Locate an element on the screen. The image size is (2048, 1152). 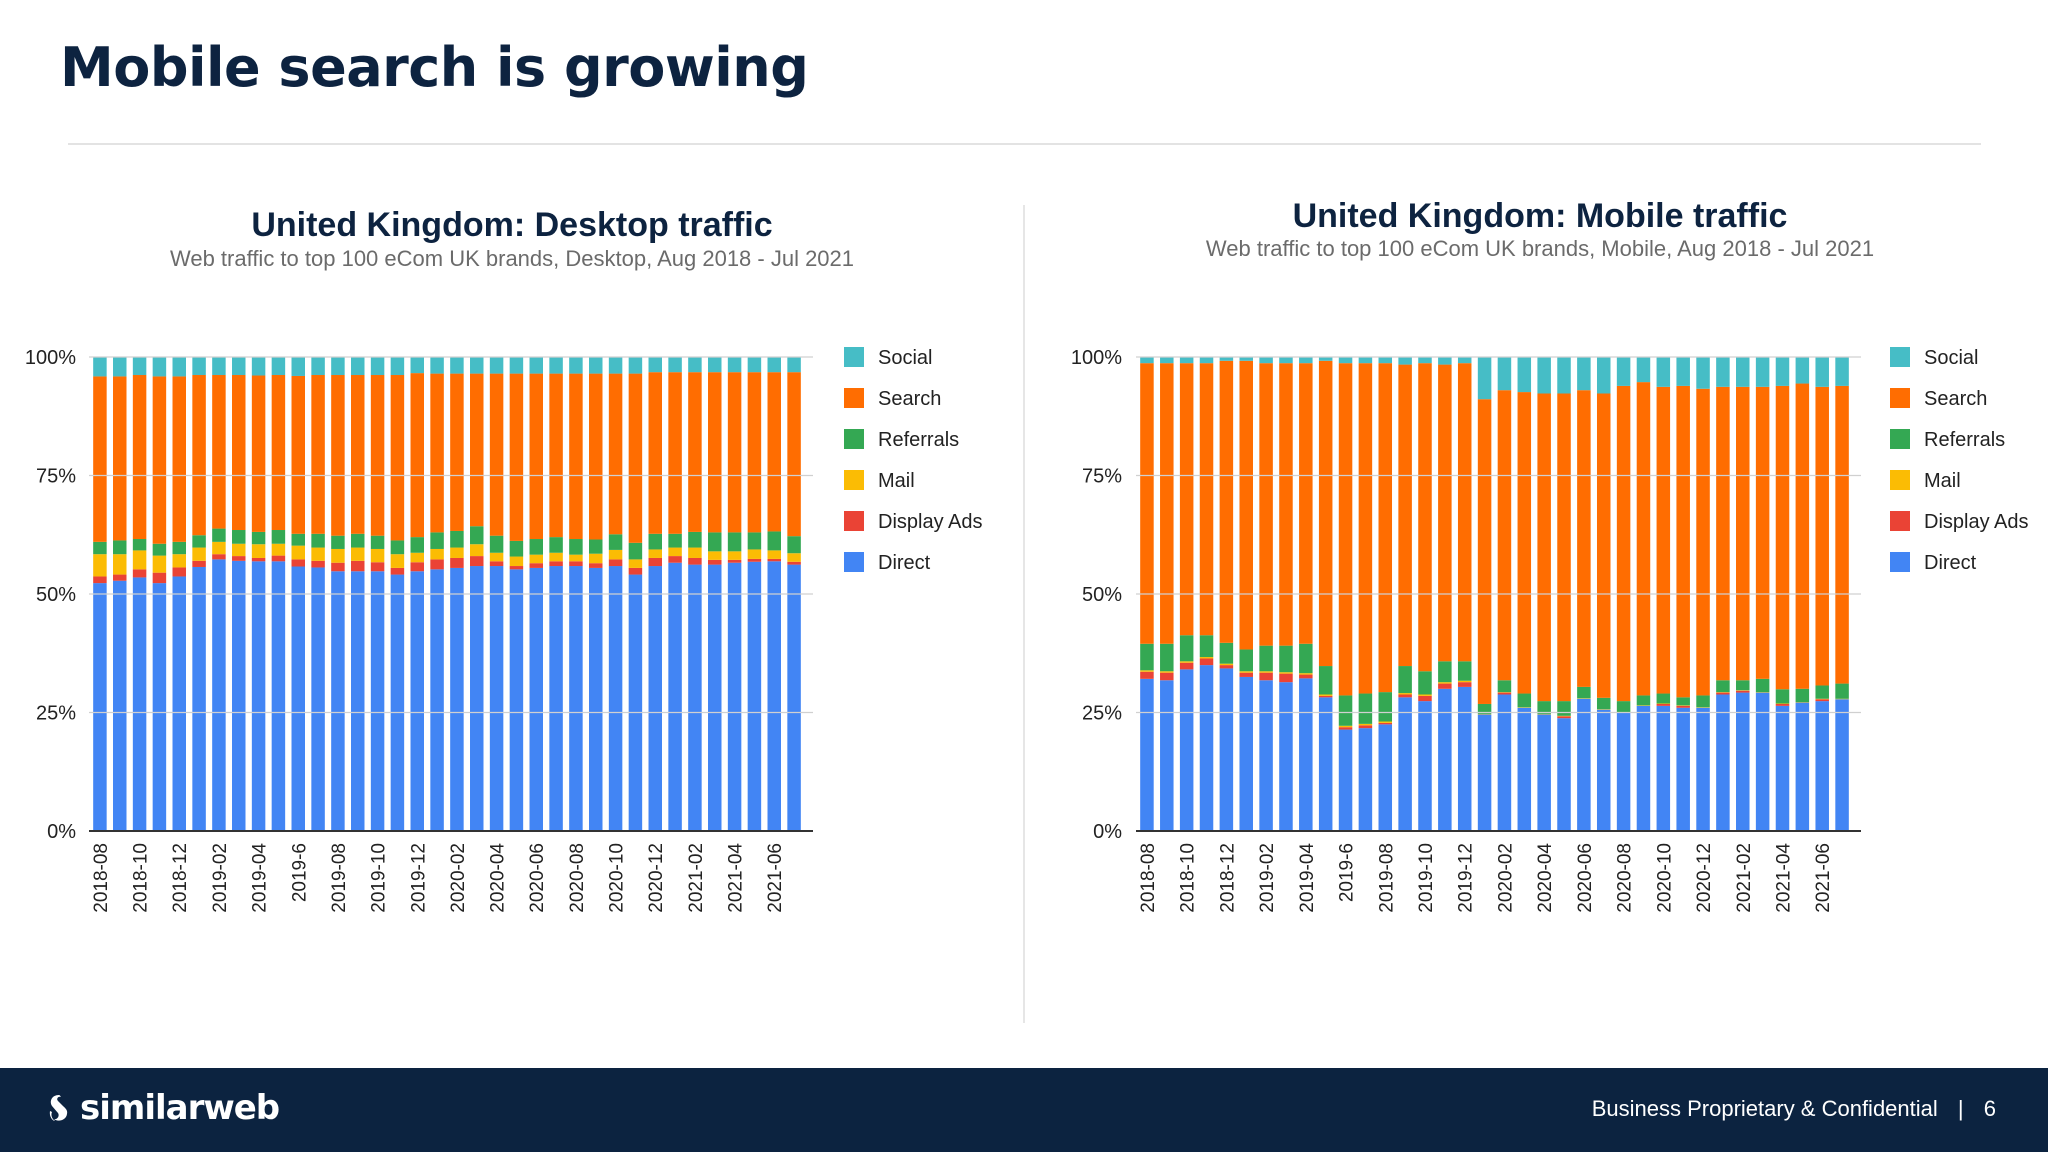
similarweb-logo: similarweb is located at coordinates (163, 1108).